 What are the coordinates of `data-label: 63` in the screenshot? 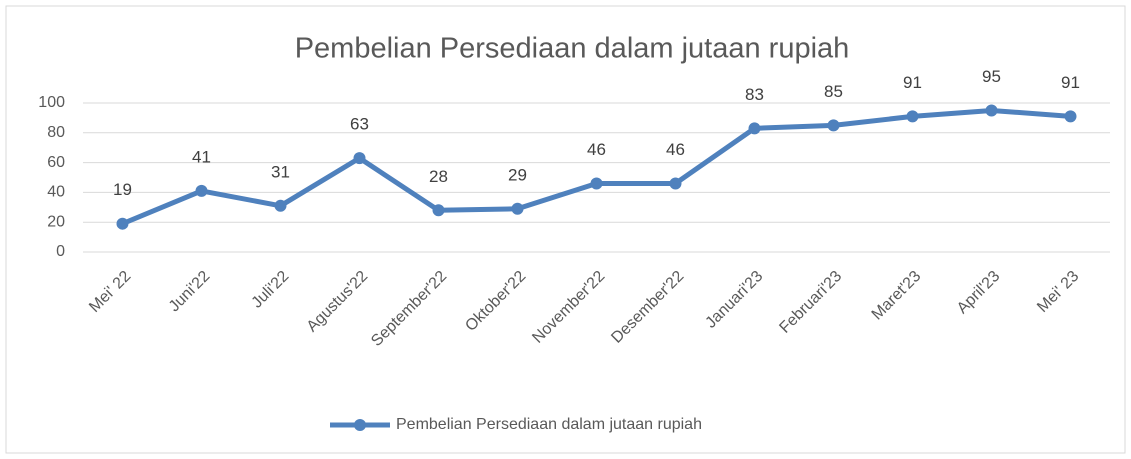 It's located at (359, 124).